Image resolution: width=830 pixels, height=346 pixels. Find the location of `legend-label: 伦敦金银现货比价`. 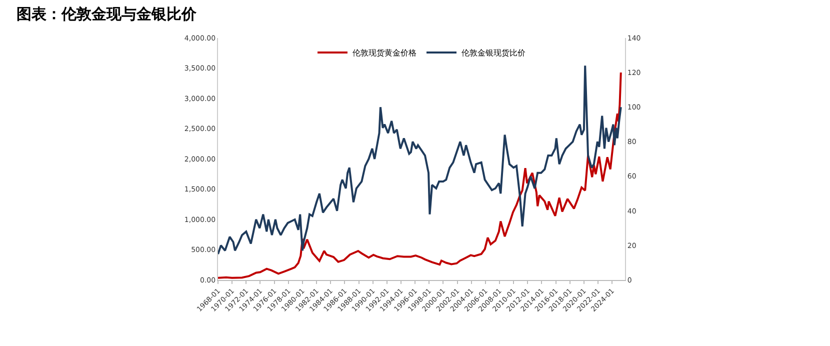

legend-label: 伦敦金银现货比价 is located at coordinates (494, 53).